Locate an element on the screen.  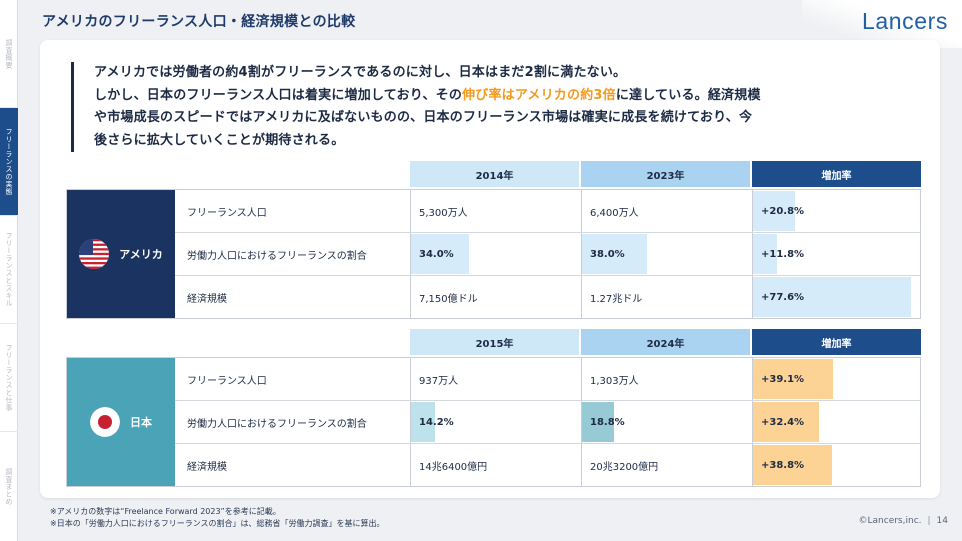
growth-cell: +39.1% is located at coordinates (836, 379).